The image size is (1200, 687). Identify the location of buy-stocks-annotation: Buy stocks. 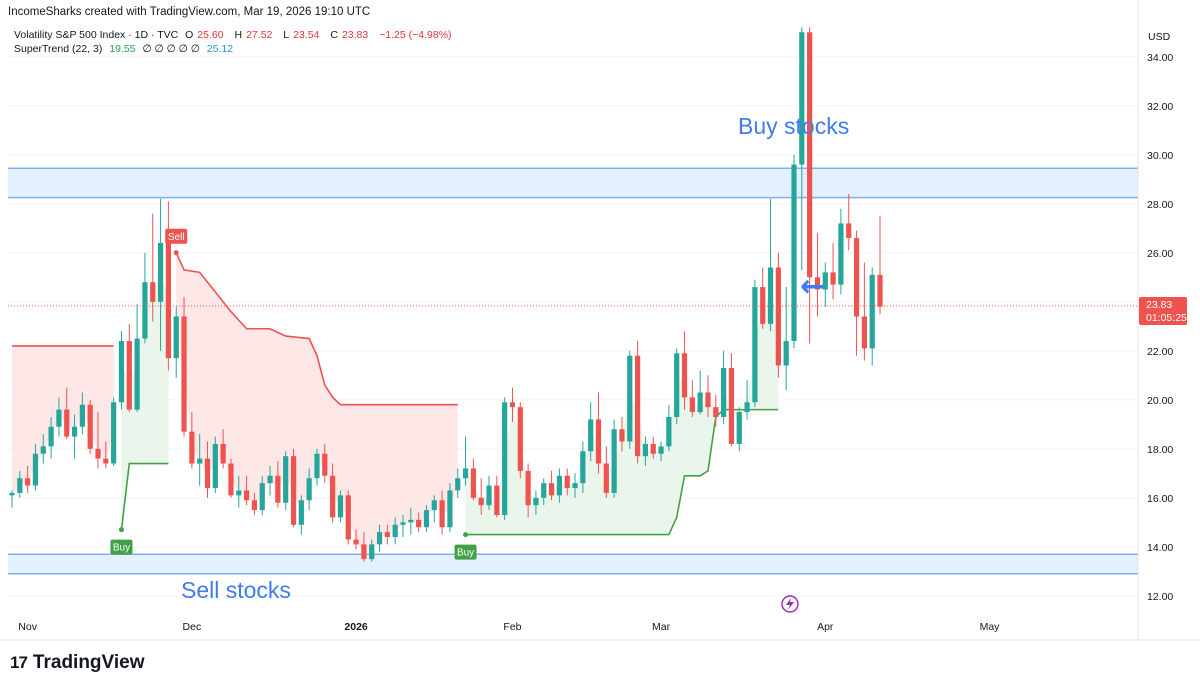
(793, 126).